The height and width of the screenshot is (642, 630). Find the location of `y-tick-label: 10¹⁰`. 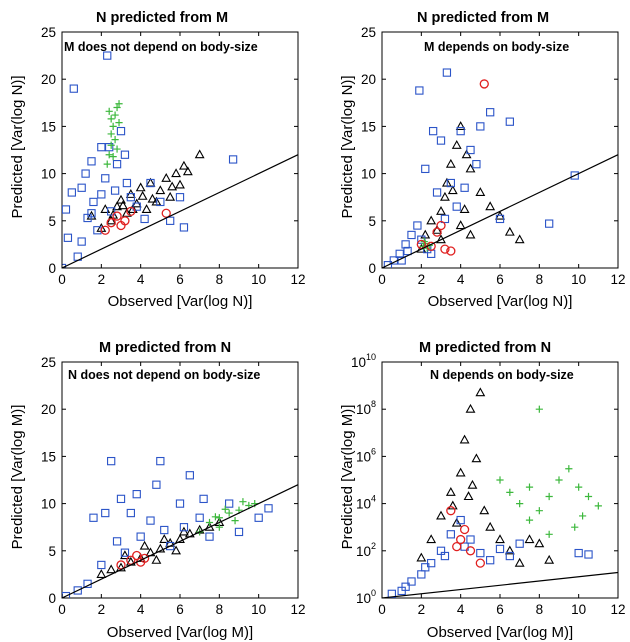

y-tick-label: 10¹⁰ is located at coordinates (363, 361).